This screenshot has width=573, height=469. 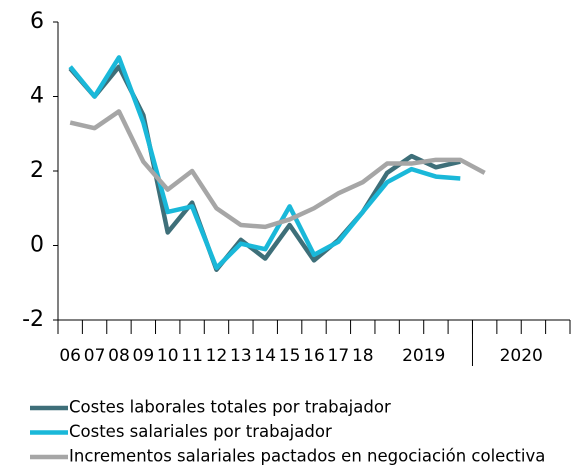 I want to click on x-tick-label: 12, so click(x=217, y=356).